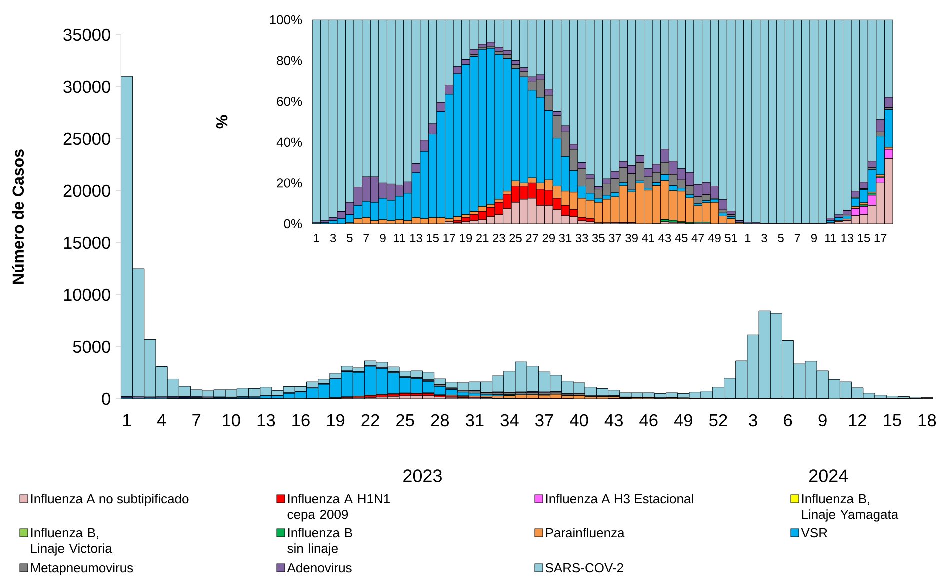 This screenshot has height=576, width=941. I want to click on legend-label: VSR, so click(814, 533).